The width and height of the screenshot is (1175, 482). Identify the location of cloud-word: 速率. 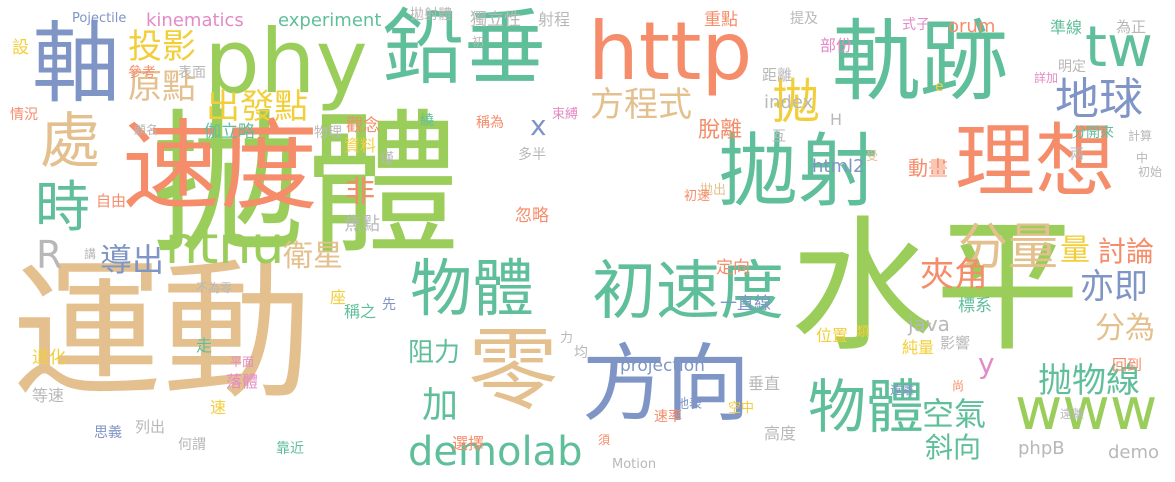
(668, 417).